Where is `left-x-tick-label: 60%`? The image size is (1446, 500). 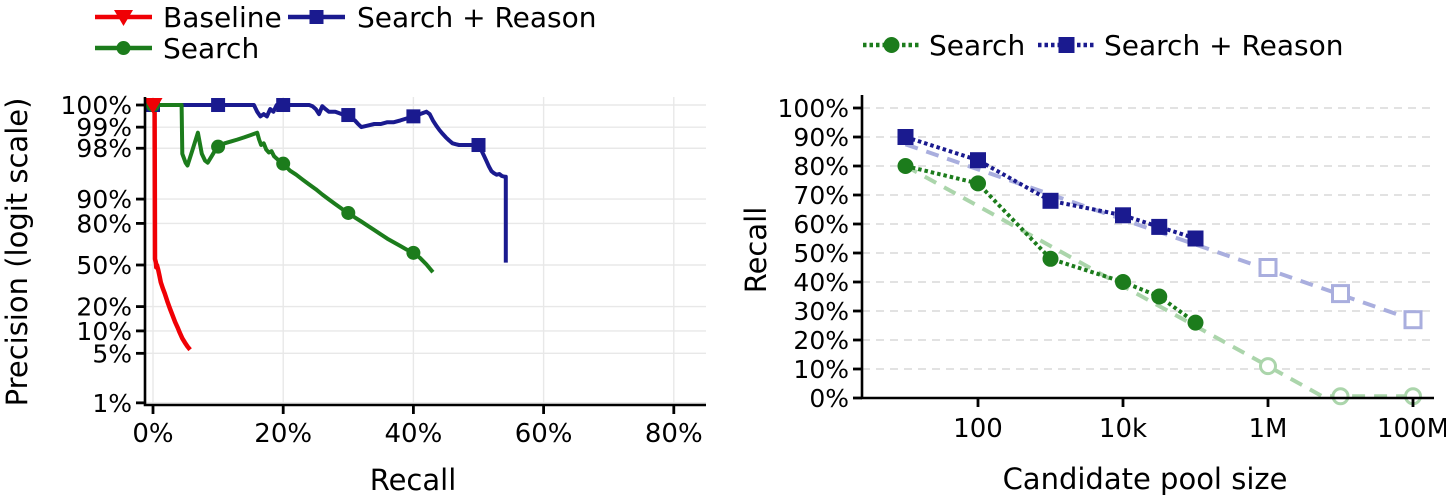 left-x-tick-label: 60% is located at coordinates (544, 434).